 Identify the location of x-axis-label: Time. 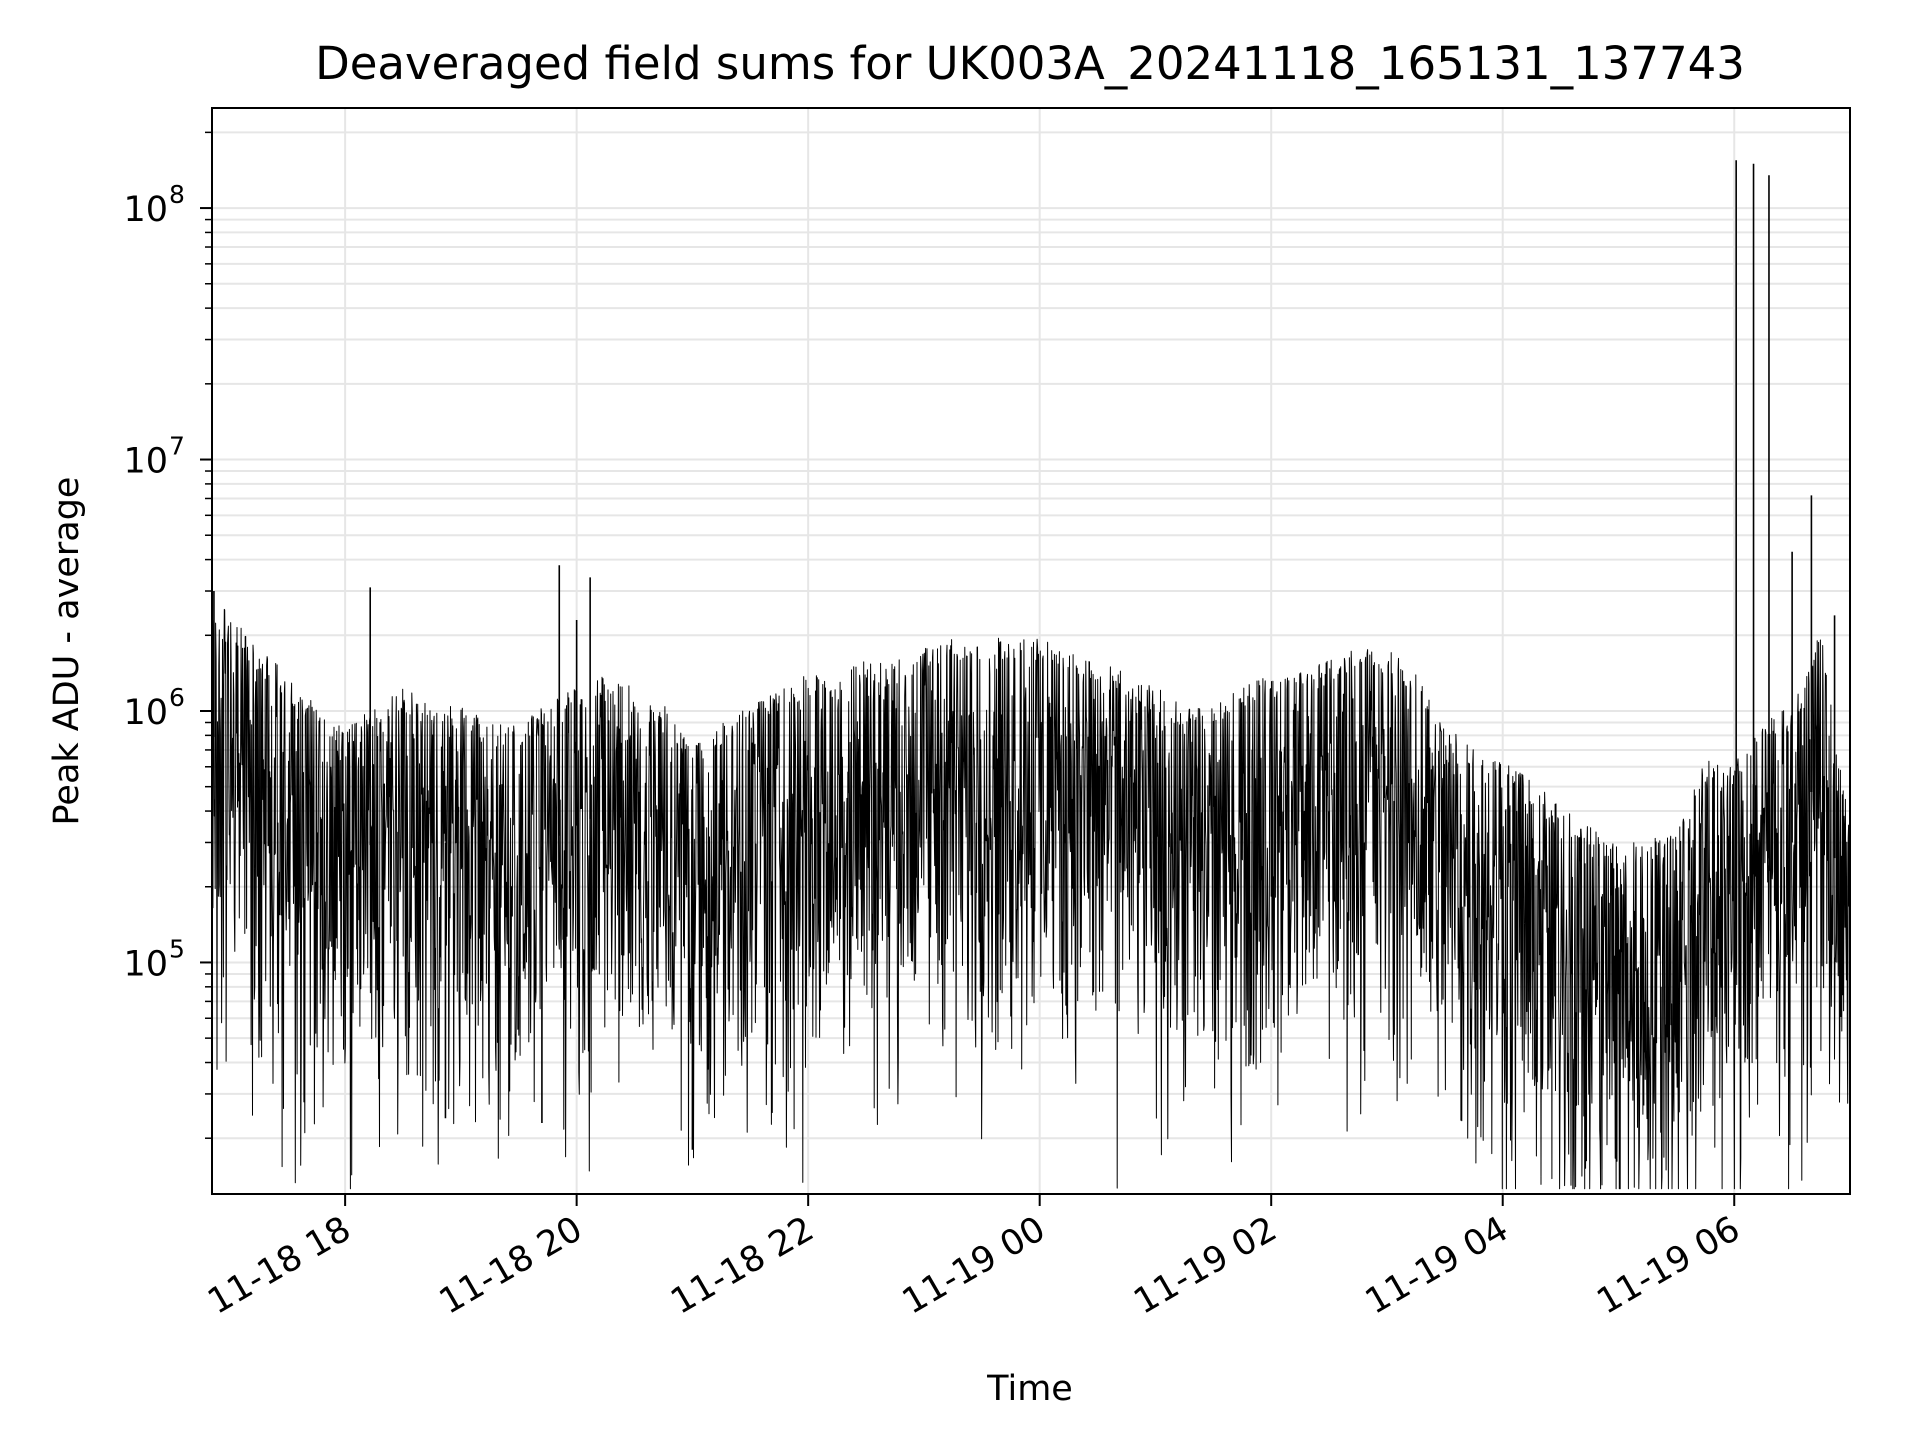
(1029, 1389).